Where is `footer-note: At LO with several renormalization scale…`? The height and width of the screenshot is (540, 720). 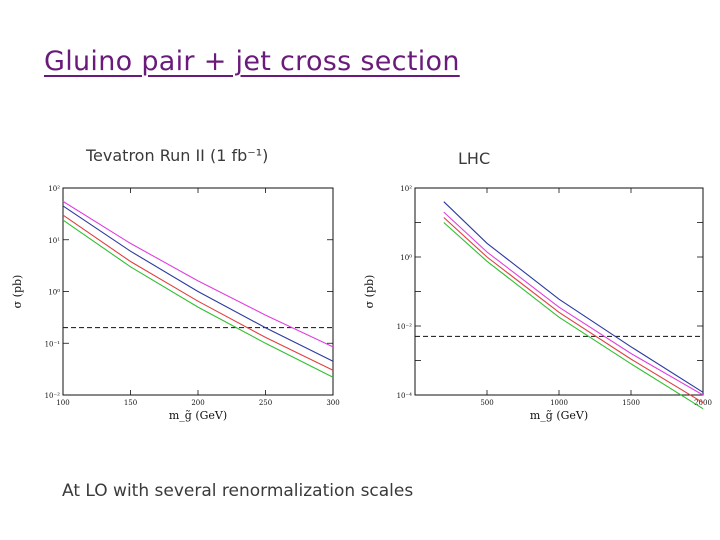
footer-note: At LO with several renormalization scale… is located at coordinates (238, 491).